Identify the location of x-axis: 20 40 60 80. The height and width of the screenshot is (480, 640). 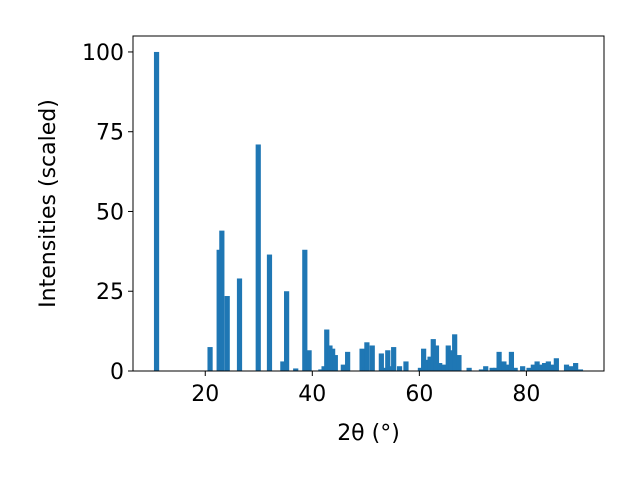
(365, 389).